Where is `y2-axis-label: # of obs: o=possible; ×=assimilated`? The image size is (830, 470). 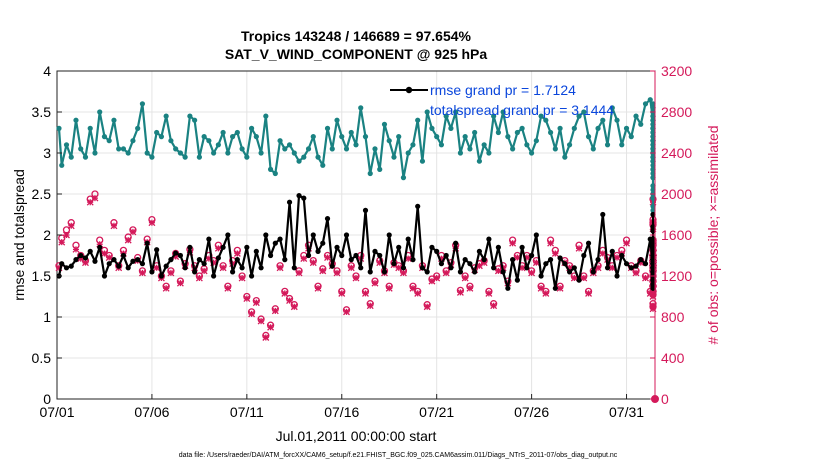 y2-axis-label: # of obs: o=possible; ×=assimilated is located at coordinates (713, 234).